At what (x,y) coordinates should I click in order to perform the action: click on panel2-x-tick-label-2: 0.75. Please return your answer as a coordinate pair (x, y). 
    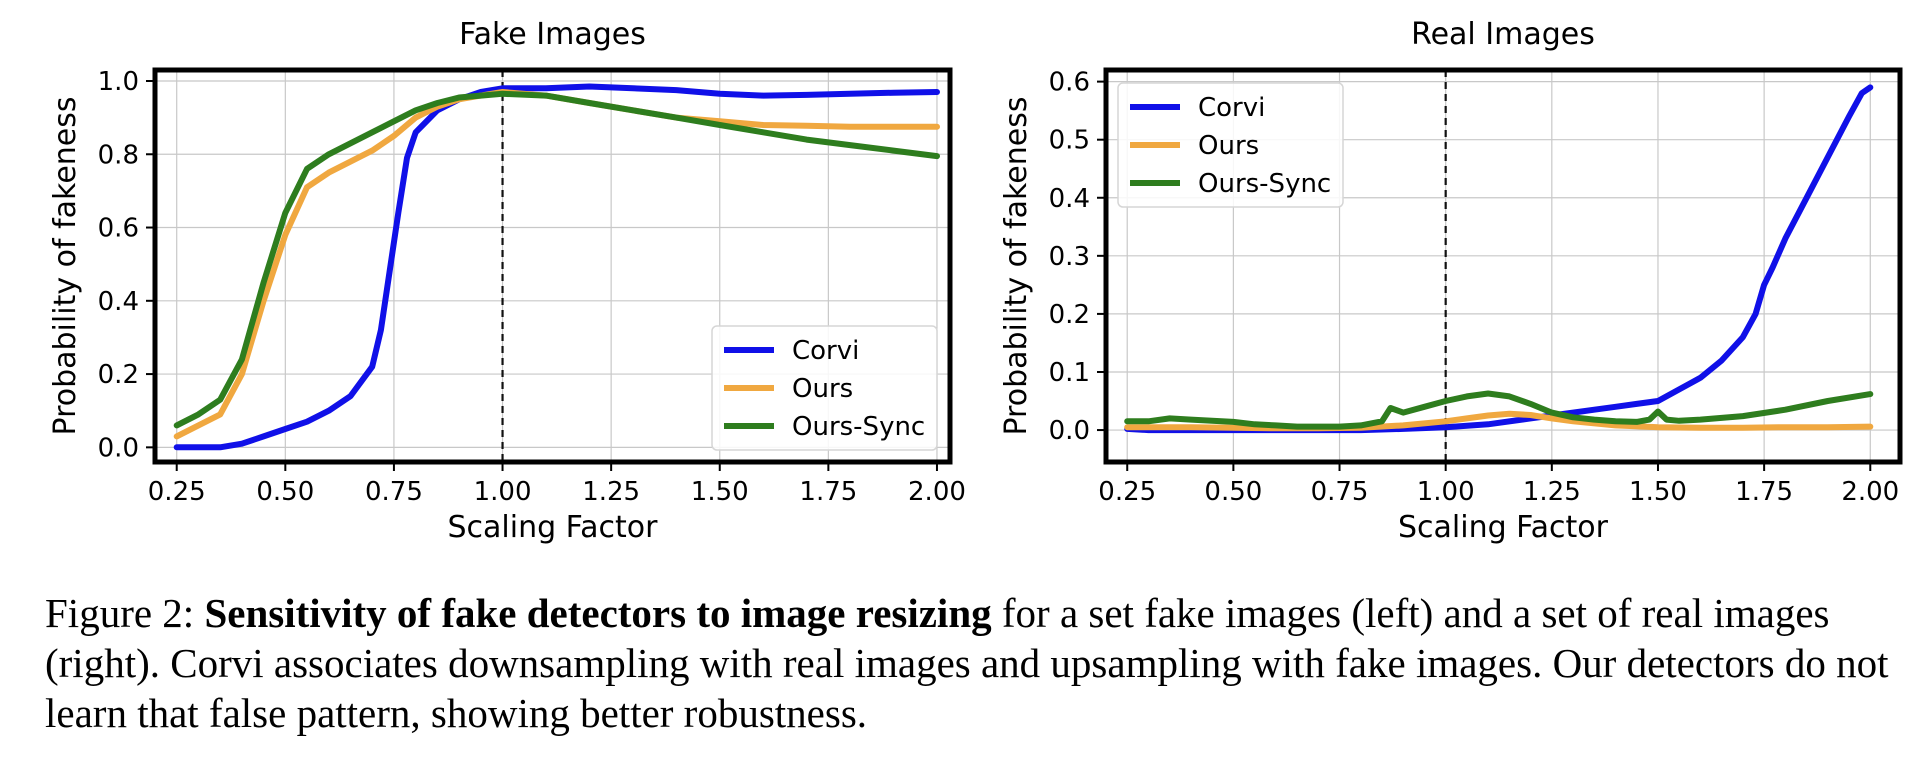
    Looking at the image, I should click on (1340, 492).